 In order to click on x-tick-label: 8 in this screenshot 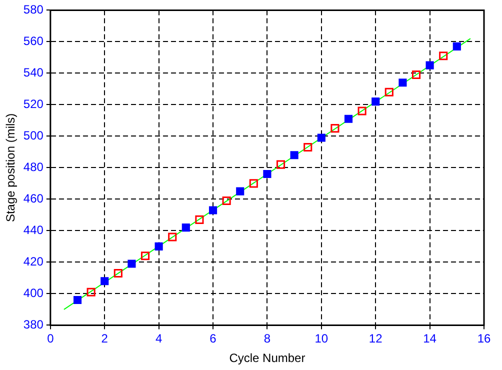, I will do `click(267, 339)`.